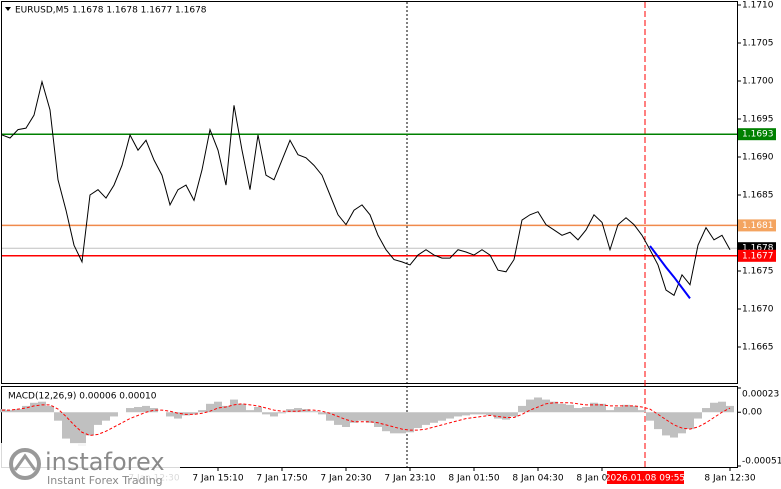 This screenshot has height=489, width=781. What do you see at coordinates (282, 479) in the screenshot?
I see `x-tick-label: 7 Jan 17:50` at bounding box center [282, 479].